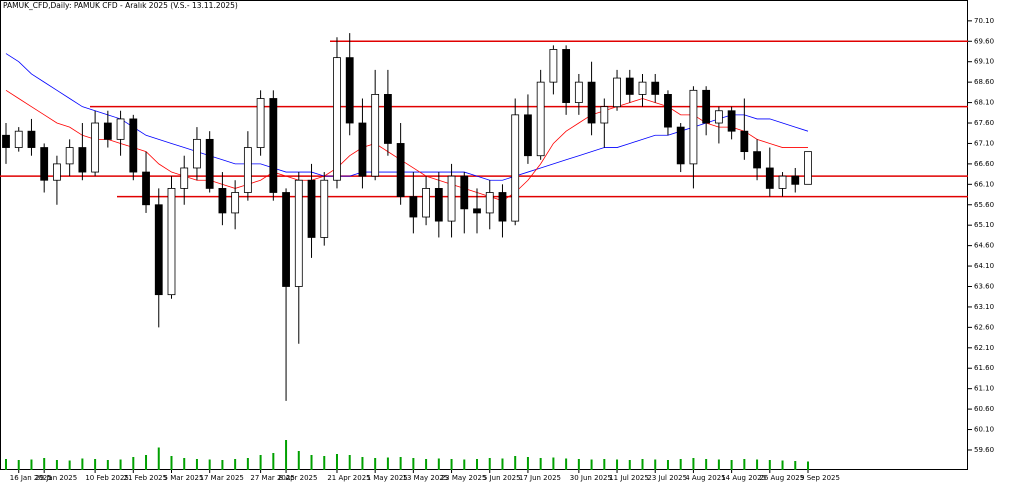 The width and height of the screenshot is (1024, 485). What do you see at coordinates (984, 205) in the screenshot?
I see `y-tick-label: 65.60` at bounding box center [984, 205].